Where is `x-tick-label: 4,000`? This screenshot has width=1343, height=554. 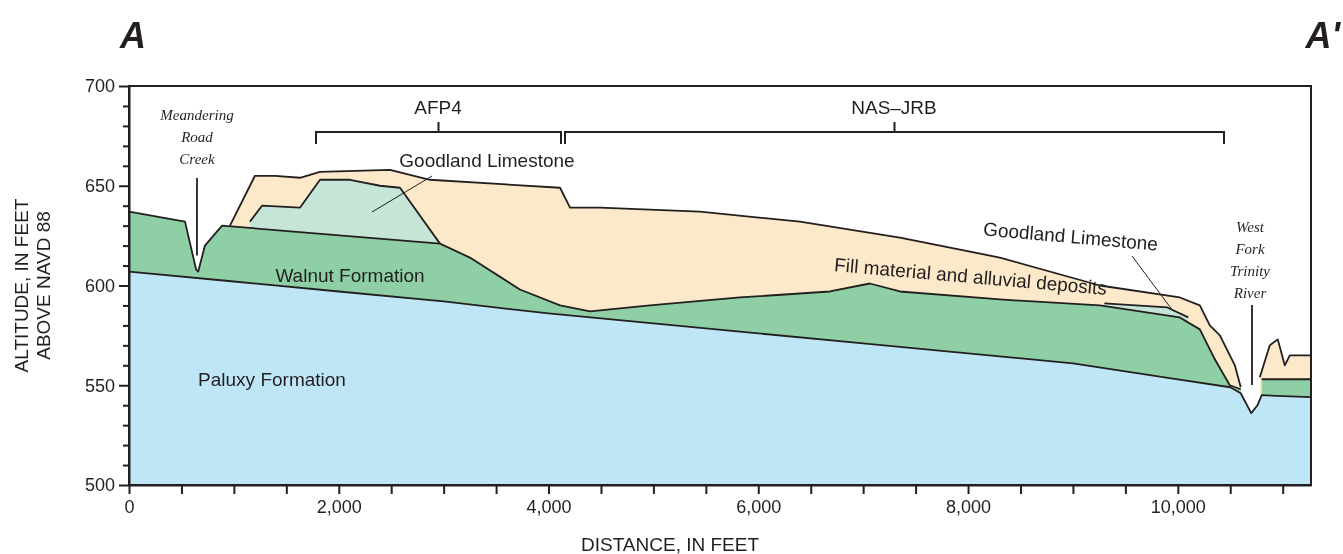 x-tick-label: 4,000 is located at coordinates (549, 506).